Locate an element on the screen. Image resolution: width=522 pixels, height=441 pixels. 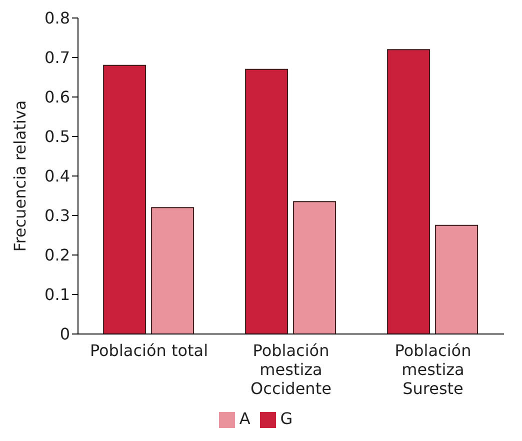
y-tick-label: 0.6 is located at coordinates (57, 97).